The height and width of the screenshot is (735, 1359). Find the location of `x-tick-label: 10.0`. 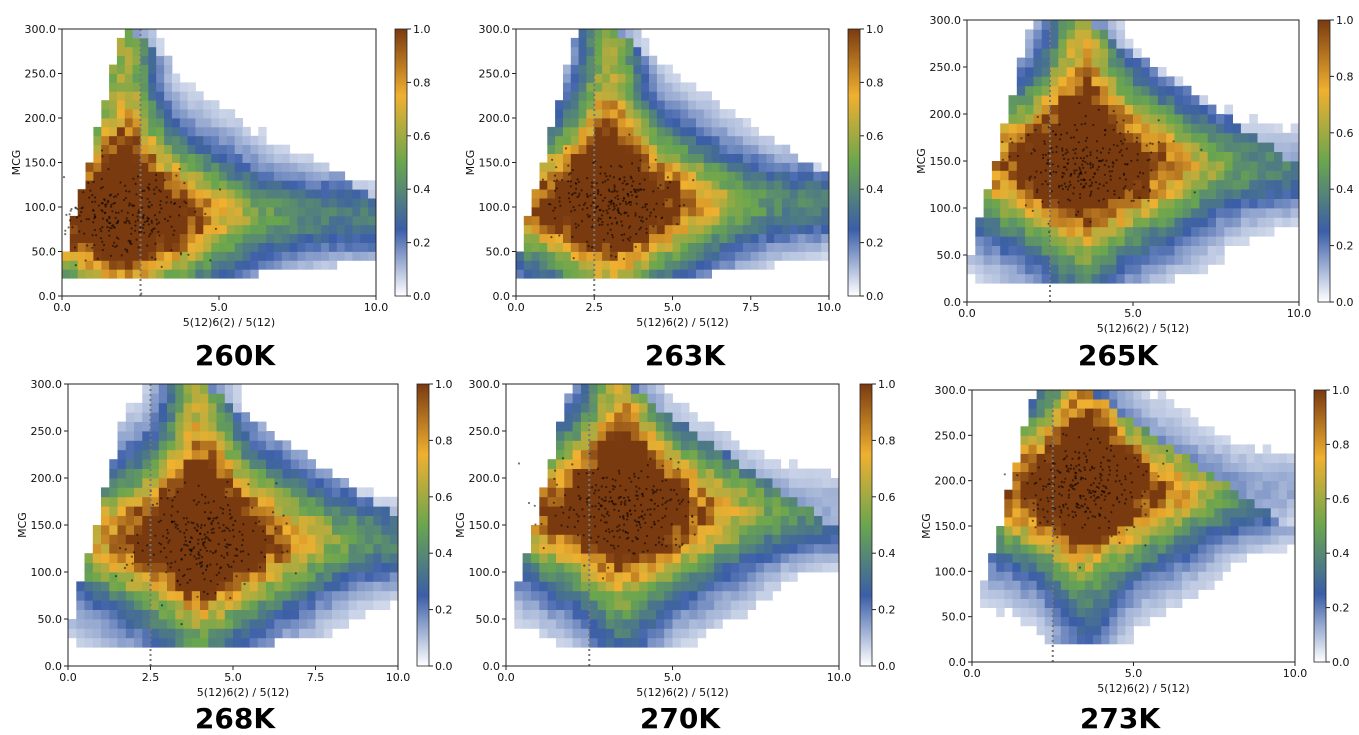

x-tick-label: 10.0 is located at coordinates (398, 677).